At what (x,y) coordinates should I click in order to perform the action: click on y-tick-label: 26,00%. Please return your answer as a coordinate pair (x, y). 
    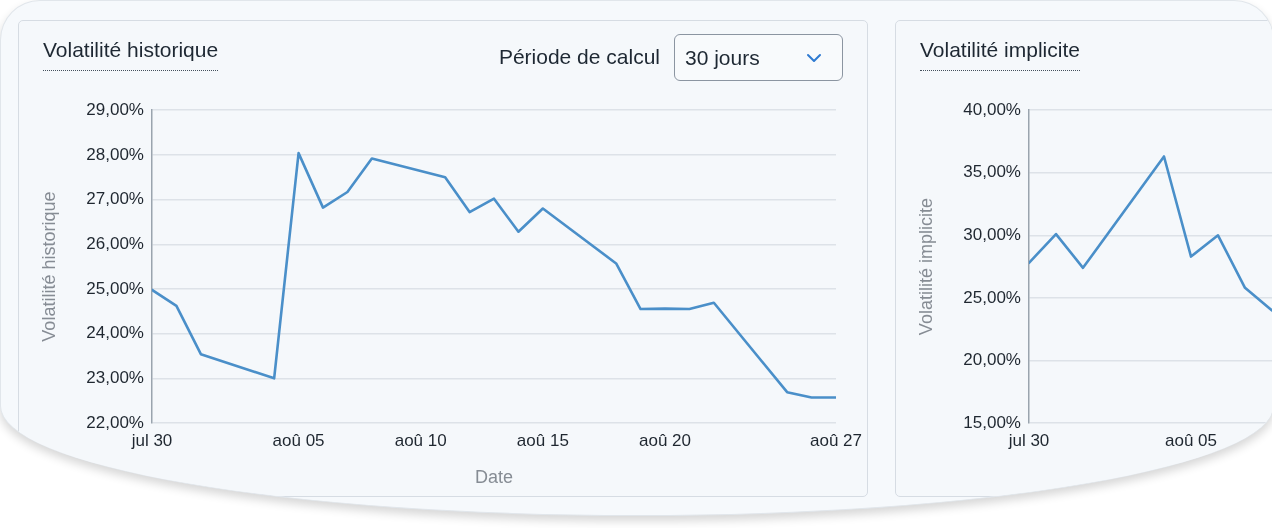
    Looking at the image, I should click on (115, 243).